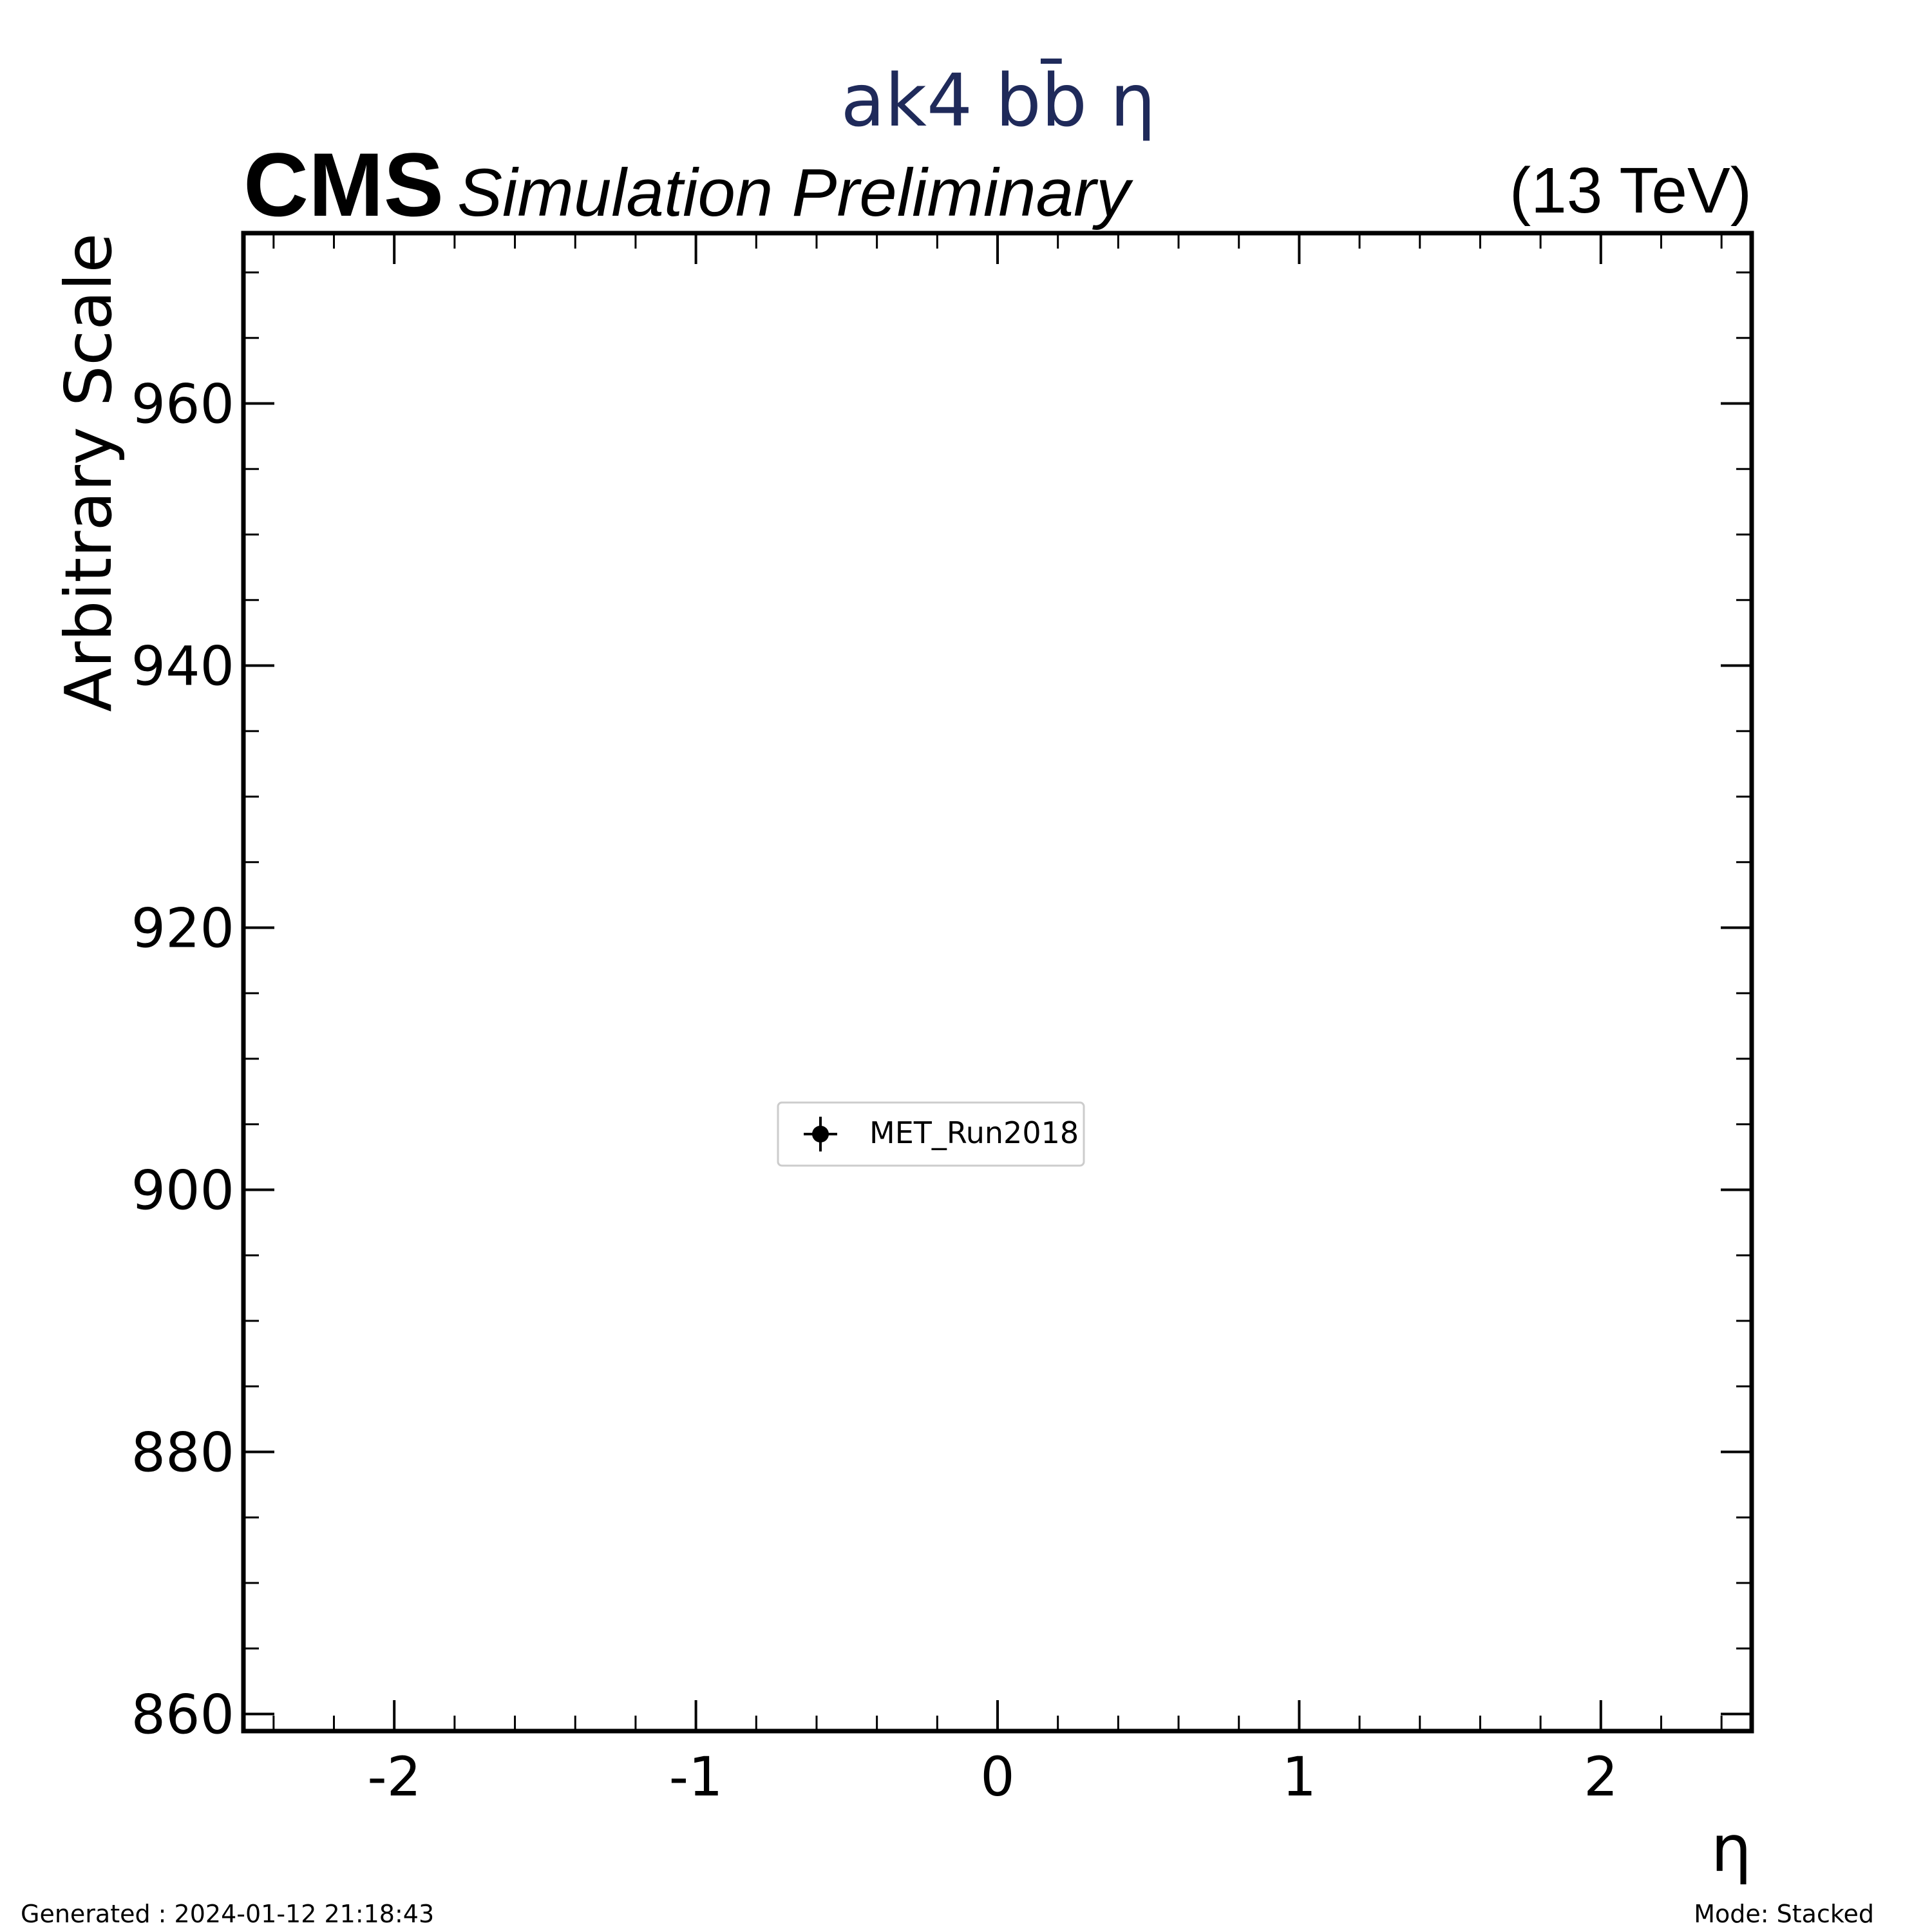 This screenshot has width=1932, height=1932. Describe the element at coordinates (1299, 1777) in the screenshot. I see `x-tick-label: 1` at that location.